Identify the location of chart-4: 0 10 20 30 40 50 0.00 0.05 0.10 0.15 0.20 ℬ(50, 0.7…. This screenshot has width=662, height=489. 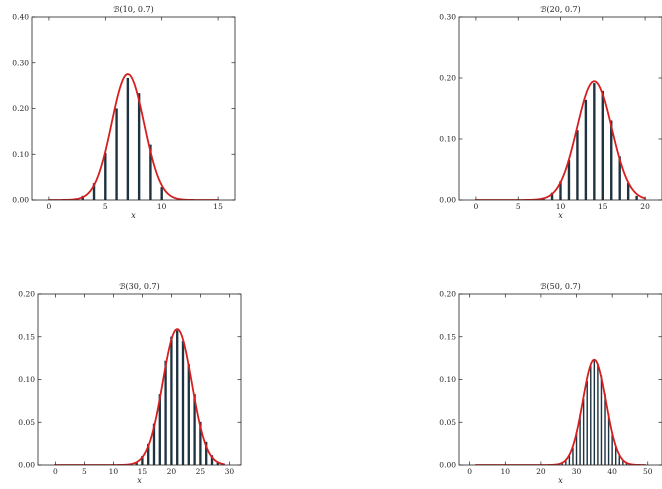
(550, 383).